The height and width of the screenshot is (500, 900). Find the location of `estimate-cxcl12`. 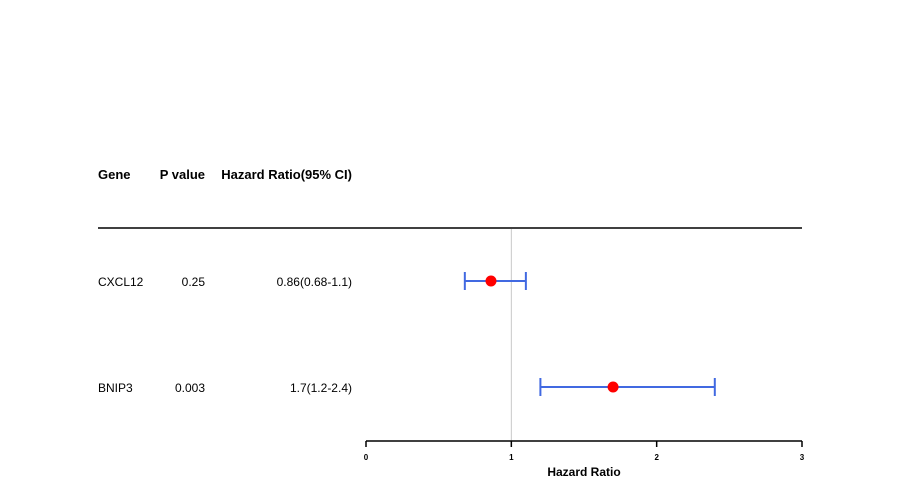

estimate-cxcl12 is located at coordinates (495, 281).